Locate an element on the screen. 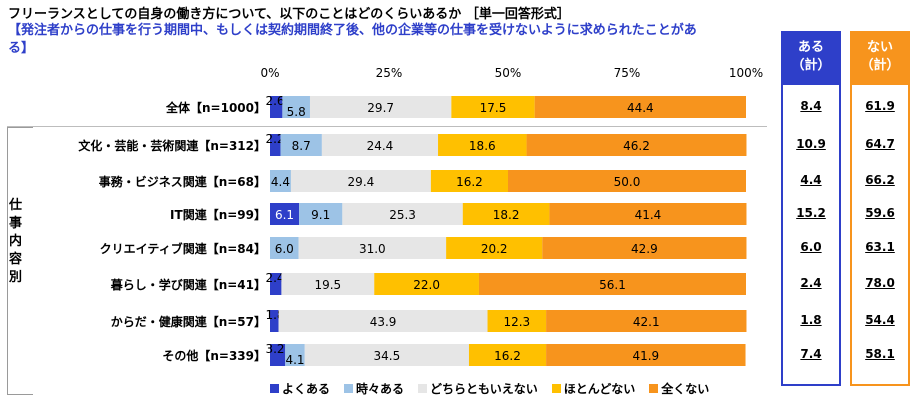  group-label-char: 事 is located at coordinates (16, 223).